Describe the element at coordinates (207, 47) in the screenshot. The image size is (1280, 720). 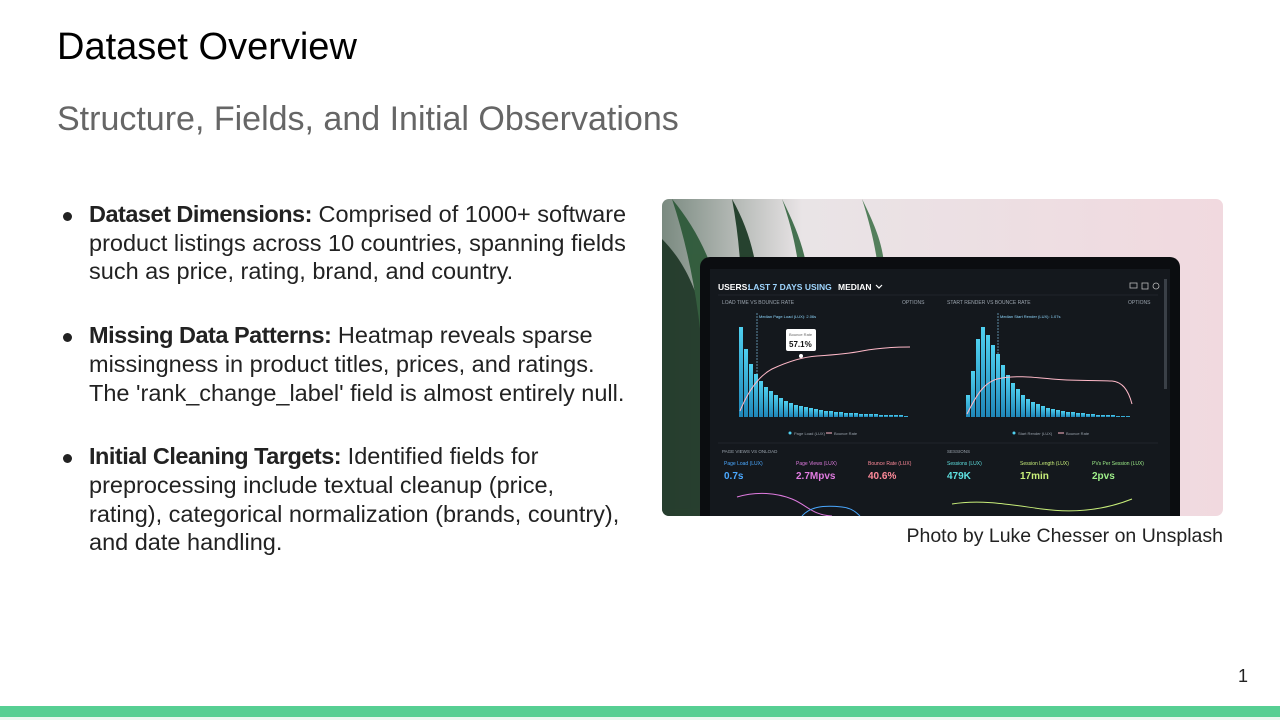
I see `slide-title: Dataset Overview` at that location.